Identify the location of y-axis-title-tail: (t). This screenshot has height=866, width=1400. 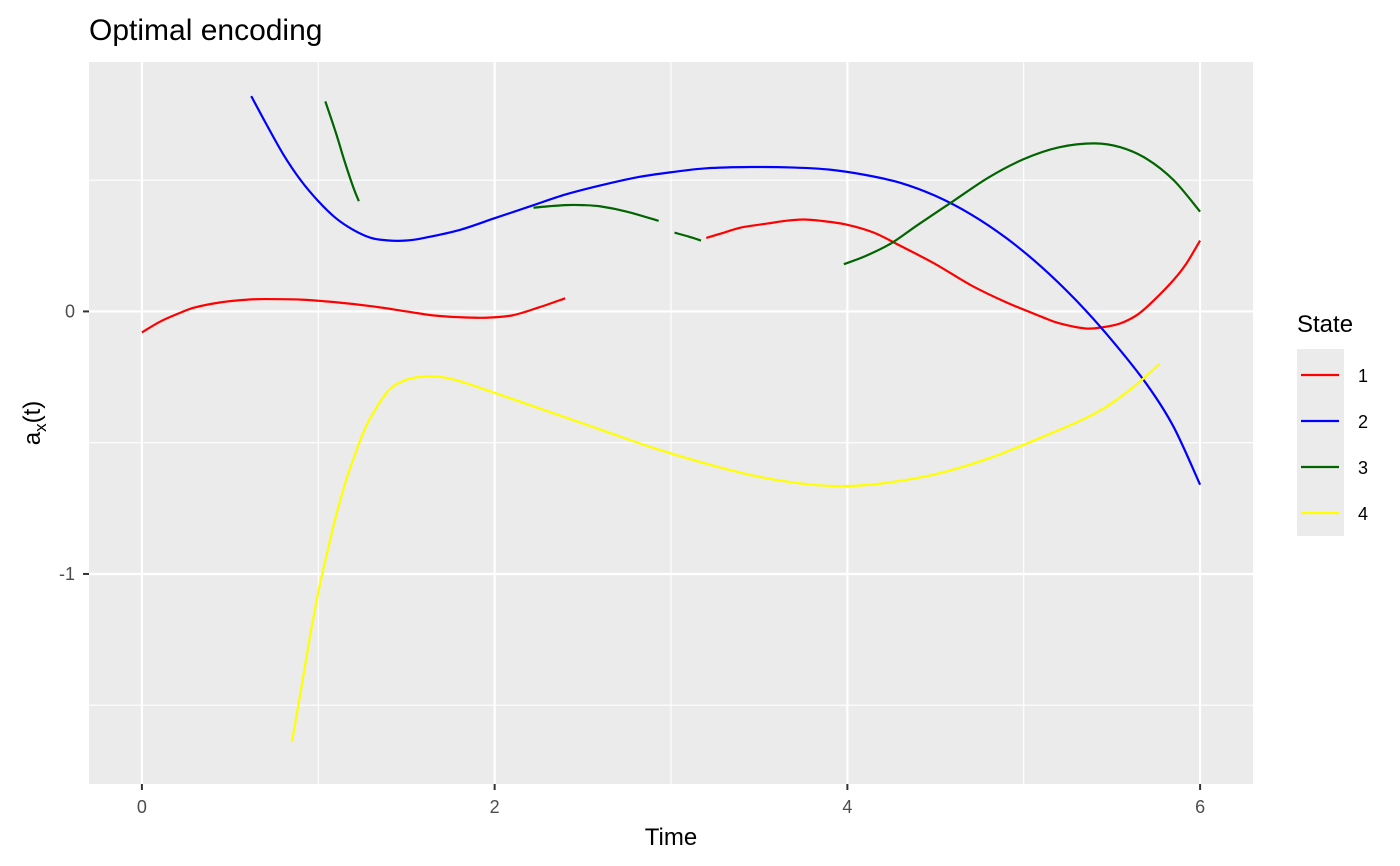
(32, 412).